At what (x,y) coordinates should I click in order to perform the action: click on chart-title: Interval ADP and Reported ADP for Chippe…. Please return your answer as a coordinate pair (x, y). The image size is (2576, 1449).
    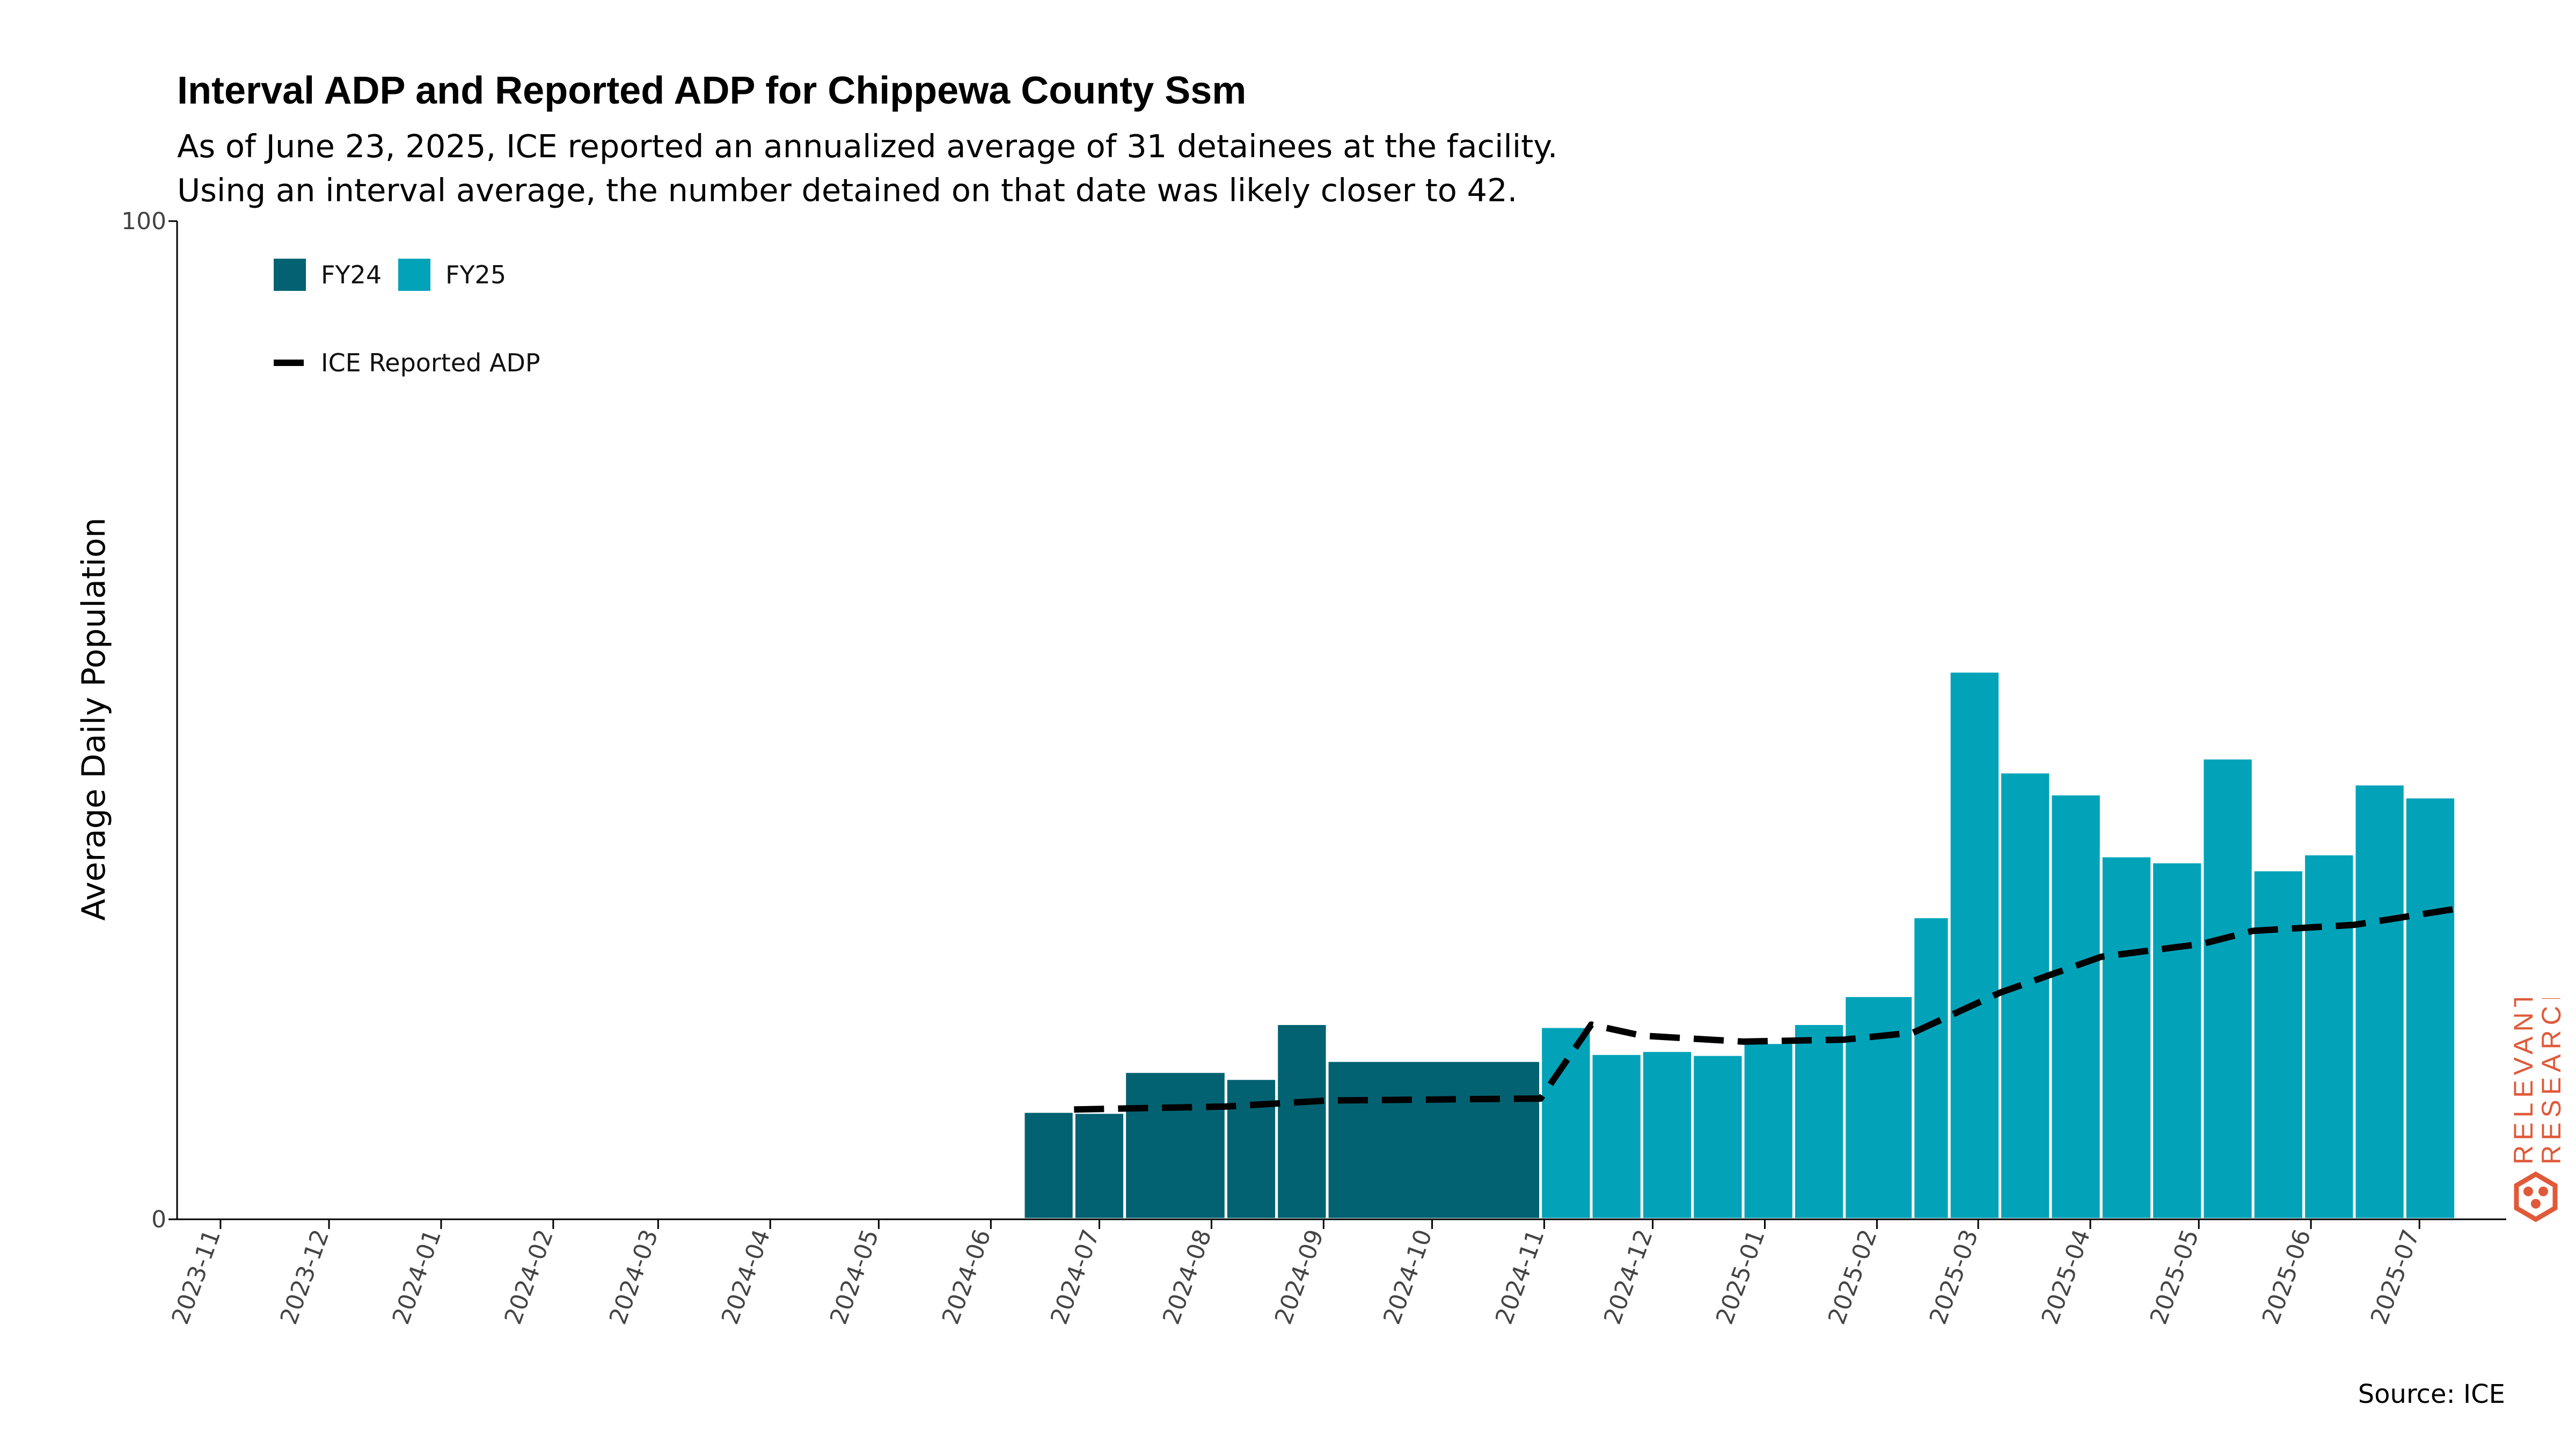
    Looking at the image, I should click on (712, 90).